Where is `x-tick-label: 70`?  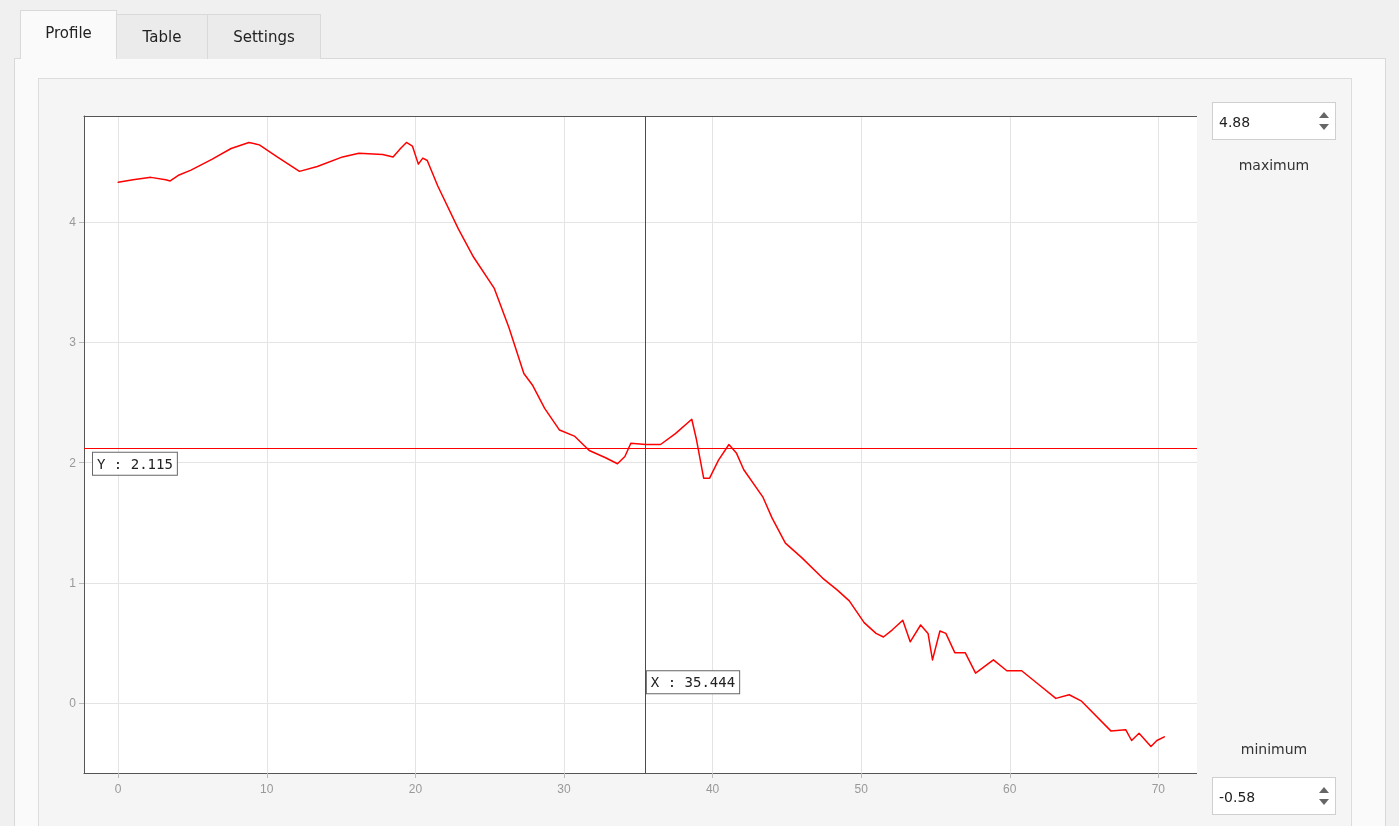
x-tick-label: 70 is located at coordinates (1158, 789).